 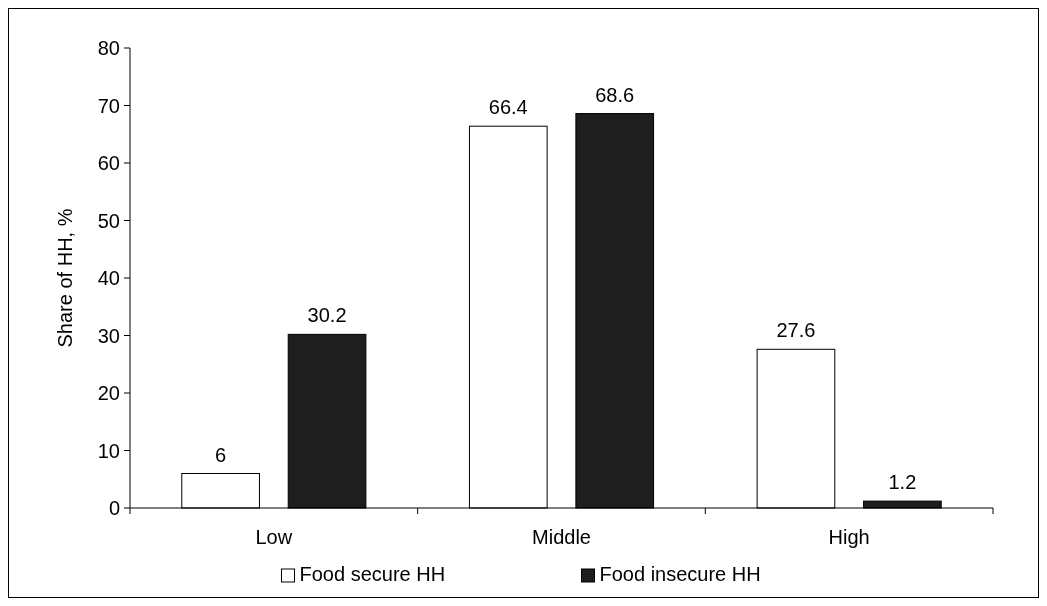 What do you see at coordinates (65, 278) in the screenshot?
I see `y-axis-title: Share of HH, %` at bounding box center [65, 278].